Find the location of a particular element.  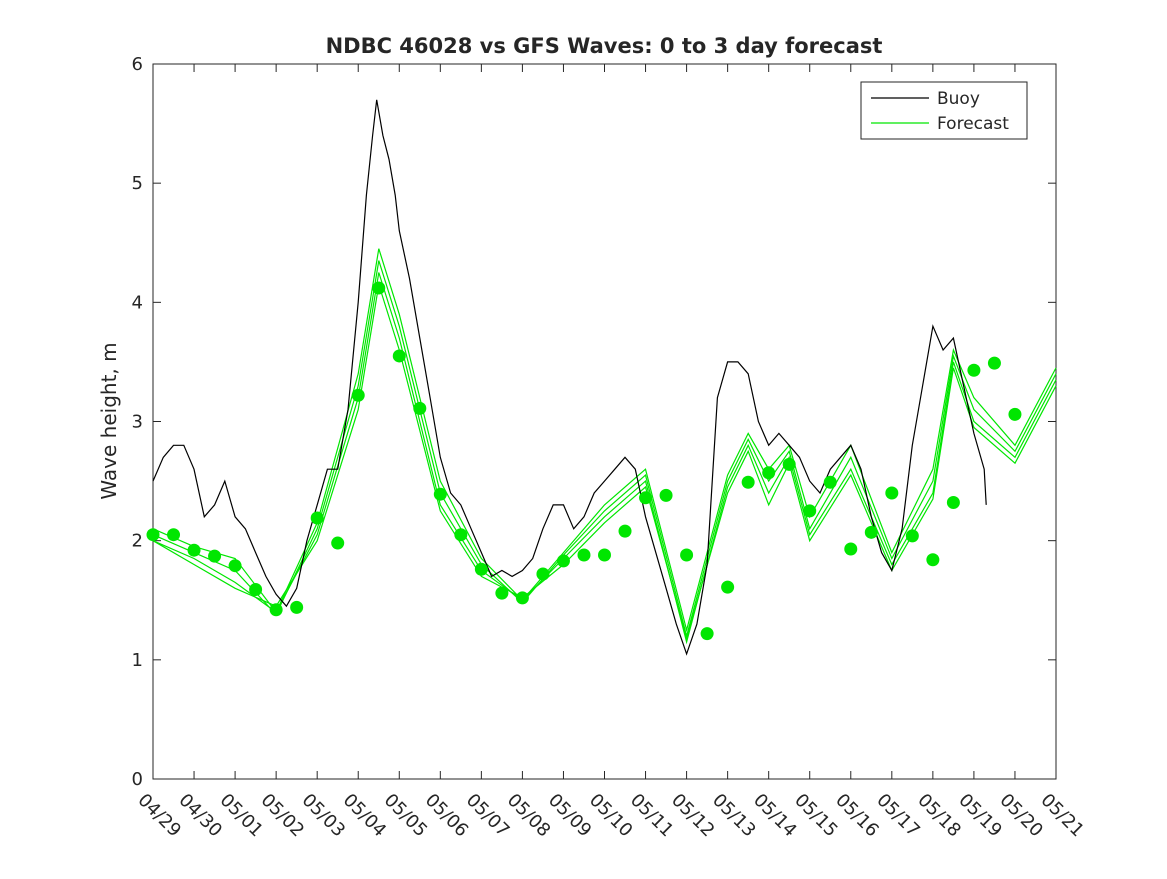

y-tick-label: 4 is located at coordinates (137, 302).